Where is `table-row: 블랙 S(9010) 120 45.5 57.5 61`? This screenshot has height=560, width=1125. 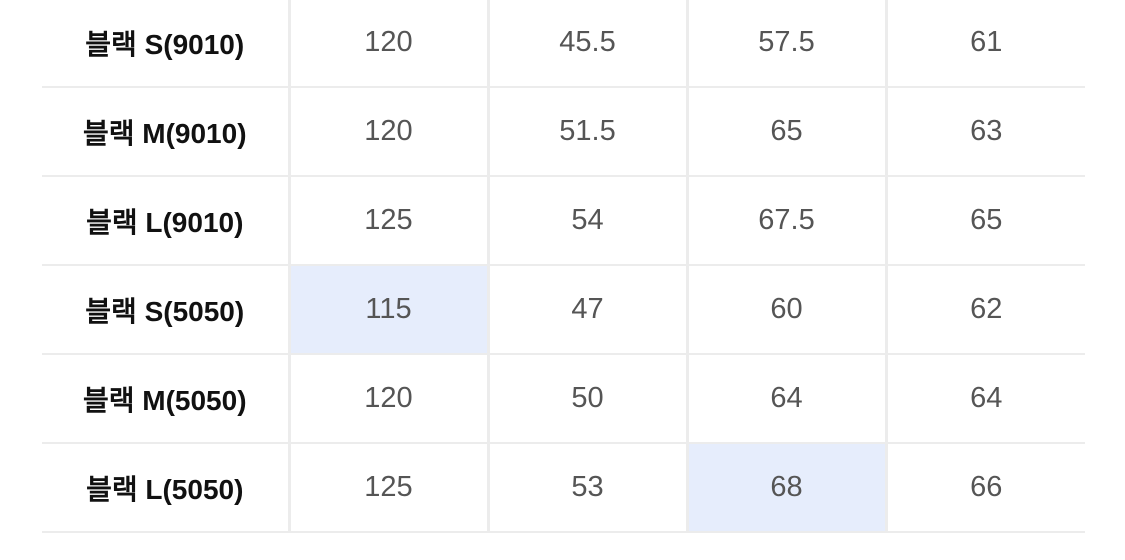
table-row: 블랙 S(9010) 120 45.5 57.5 61 is located at coordinates (563, 44).